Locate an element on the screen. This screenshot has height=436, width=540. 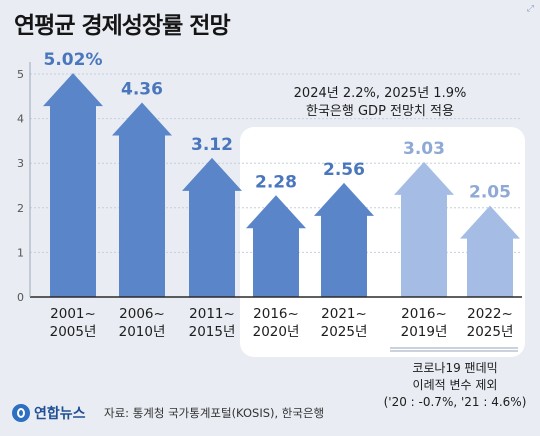
value-label: 2.05 is located at coordinates (490, 193).